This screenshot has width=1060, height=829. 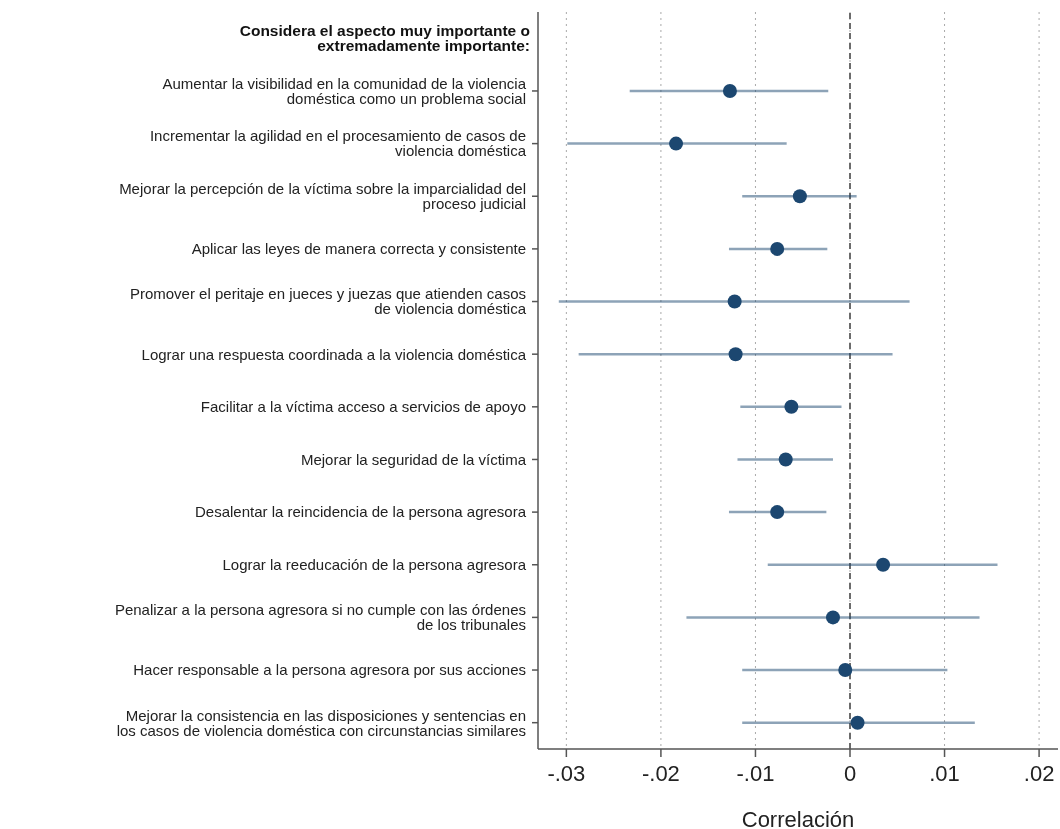 What do you see at coordinates (320, 617) in the screenshot?
I see `y-tick-label: Penalizar a la persona agresora si no cumple con las órdenes de los tribunales` at bounding box center [320, 617].